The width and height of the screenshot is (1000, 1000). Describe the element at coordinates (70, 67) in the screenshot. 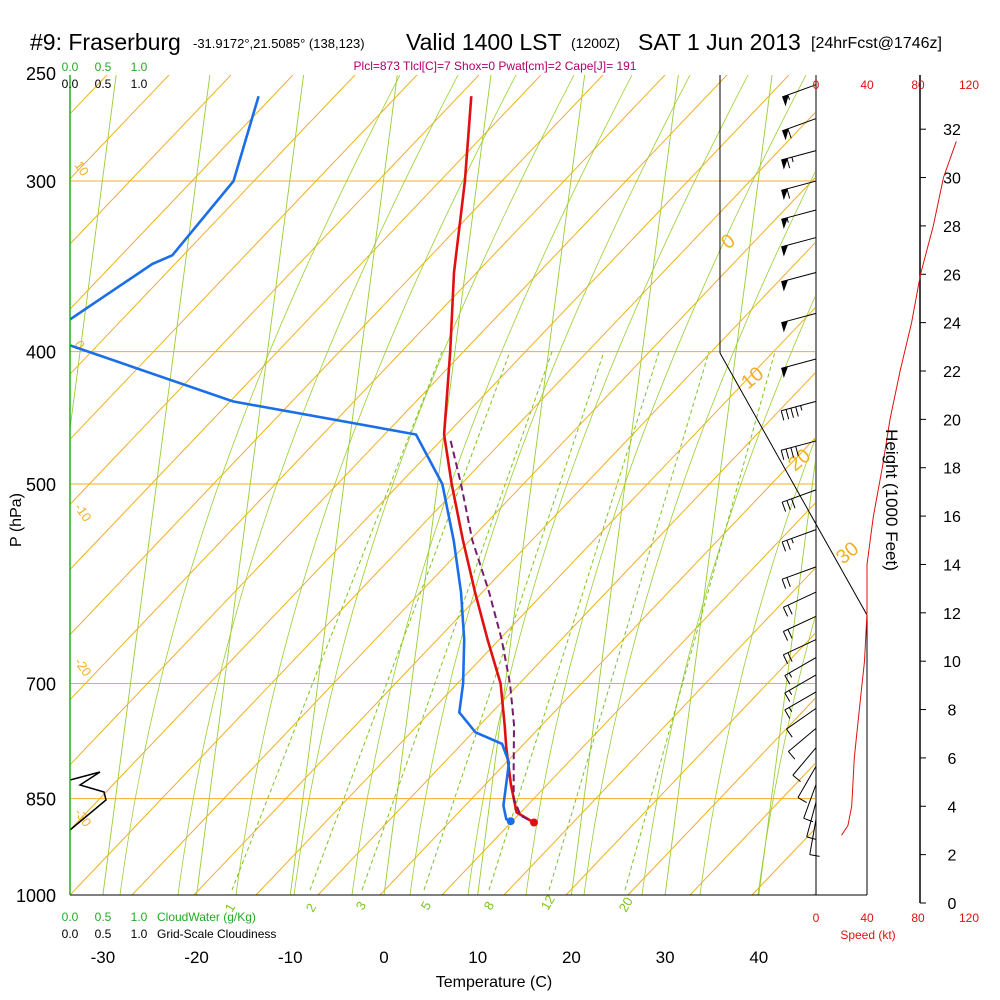

I see `cloudwater-tick-top: 0.0` at that location.